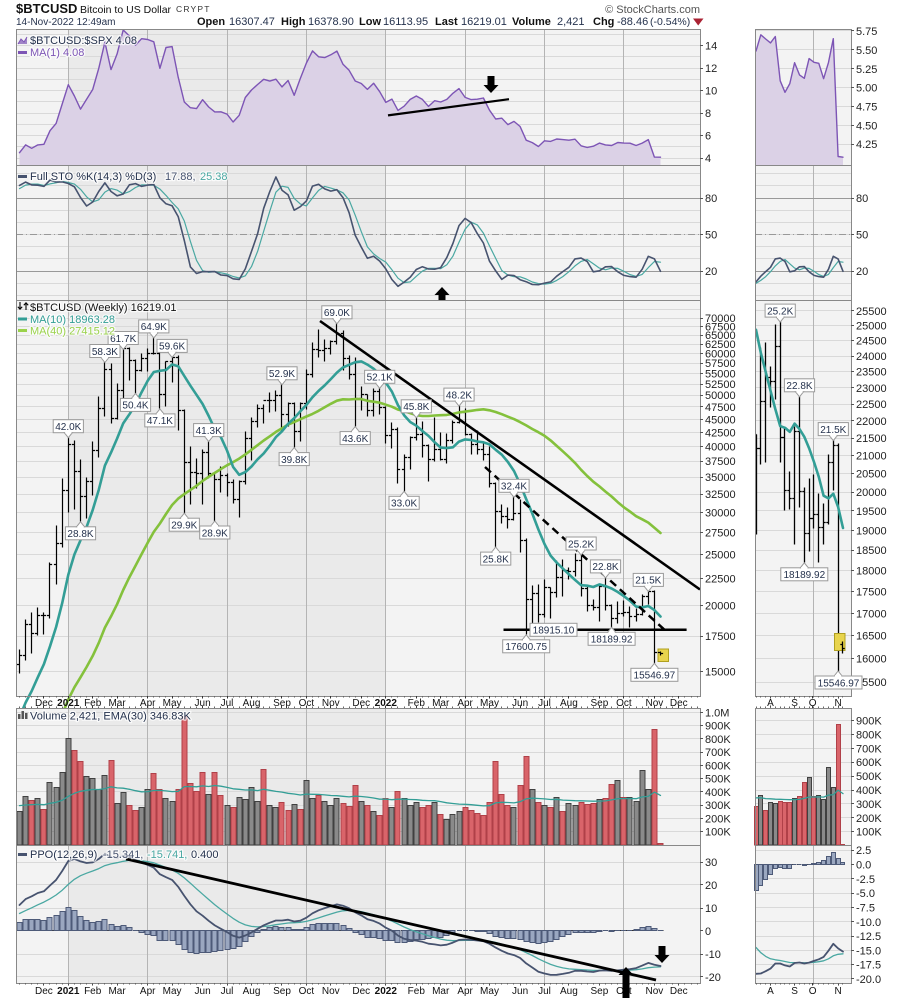 The height and width of the screenshot is (1000, 900). Describe the element at coordinates (720, 637) in the screenshot. I see `svg-text: 17500` at that location.